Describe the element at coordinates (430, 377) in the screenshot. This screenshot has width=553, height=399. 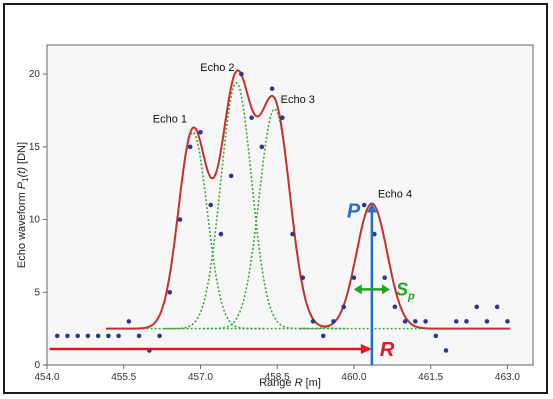
I see `x-tick-label: 461.5` at that location.